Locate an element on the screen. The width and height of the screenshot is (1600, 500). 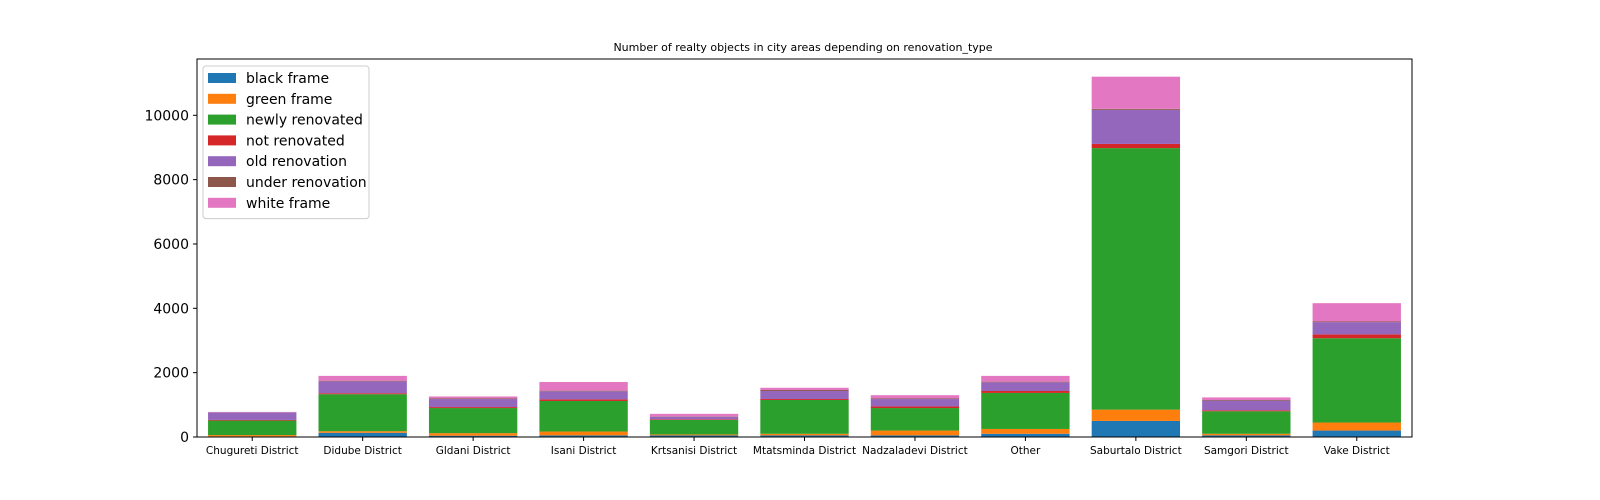
legend-label: black frame is located at coordinates (287, 79).